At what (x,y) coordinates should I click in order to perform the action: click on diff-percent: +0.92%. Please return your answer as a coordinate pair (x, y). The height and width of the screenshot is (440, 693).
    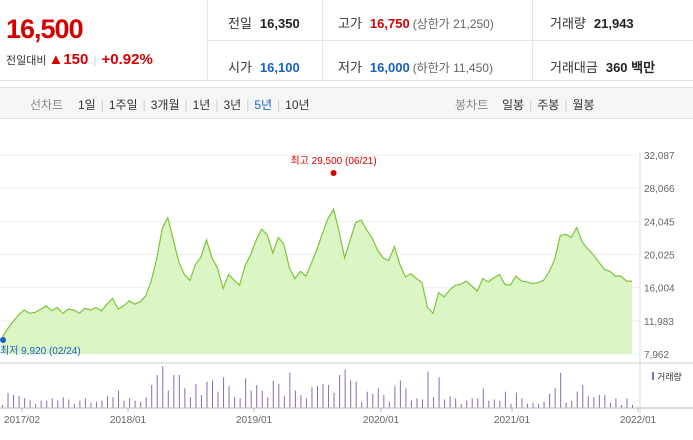
    Looking at the image, I should click on (127, 59).